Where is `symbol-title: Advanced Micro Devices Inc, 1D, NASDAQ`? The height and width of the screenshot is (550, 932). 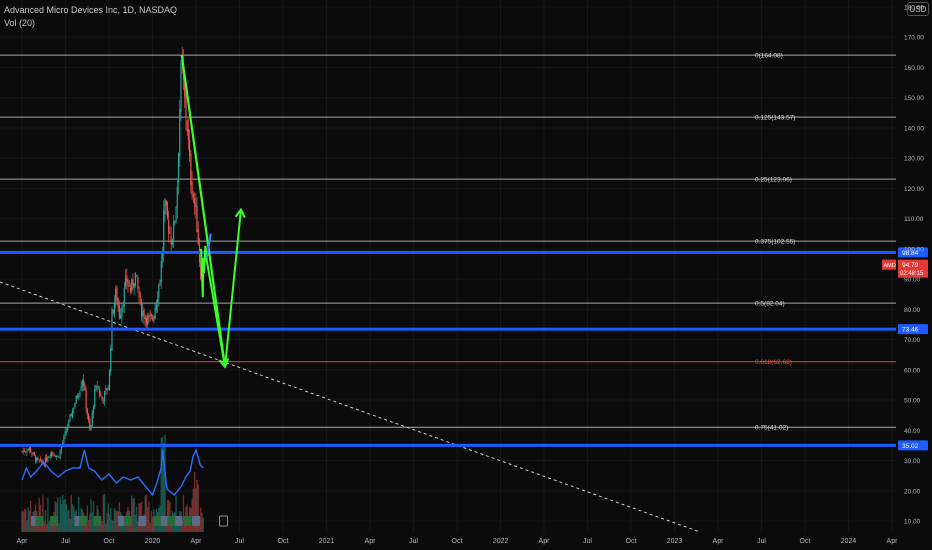
symbol-title: Advanced Micro Devices Inc, 1D, NASDAQ is located at coordinates (91, 10).